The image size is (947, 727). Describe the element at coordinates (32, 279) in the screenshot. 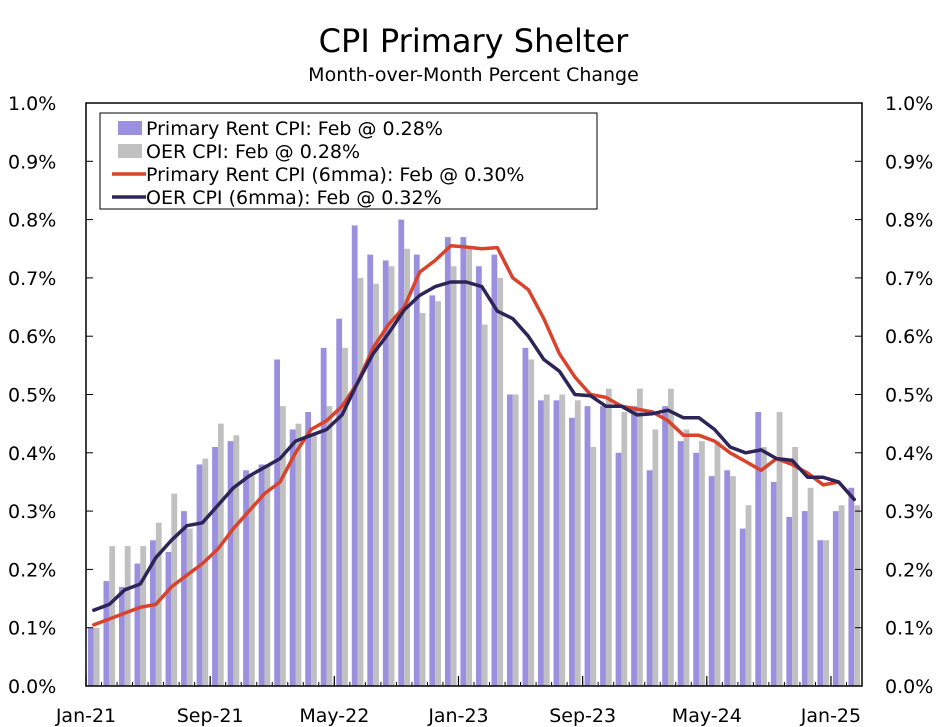

I see `y-tick-label-left: 0.7%` at that location.